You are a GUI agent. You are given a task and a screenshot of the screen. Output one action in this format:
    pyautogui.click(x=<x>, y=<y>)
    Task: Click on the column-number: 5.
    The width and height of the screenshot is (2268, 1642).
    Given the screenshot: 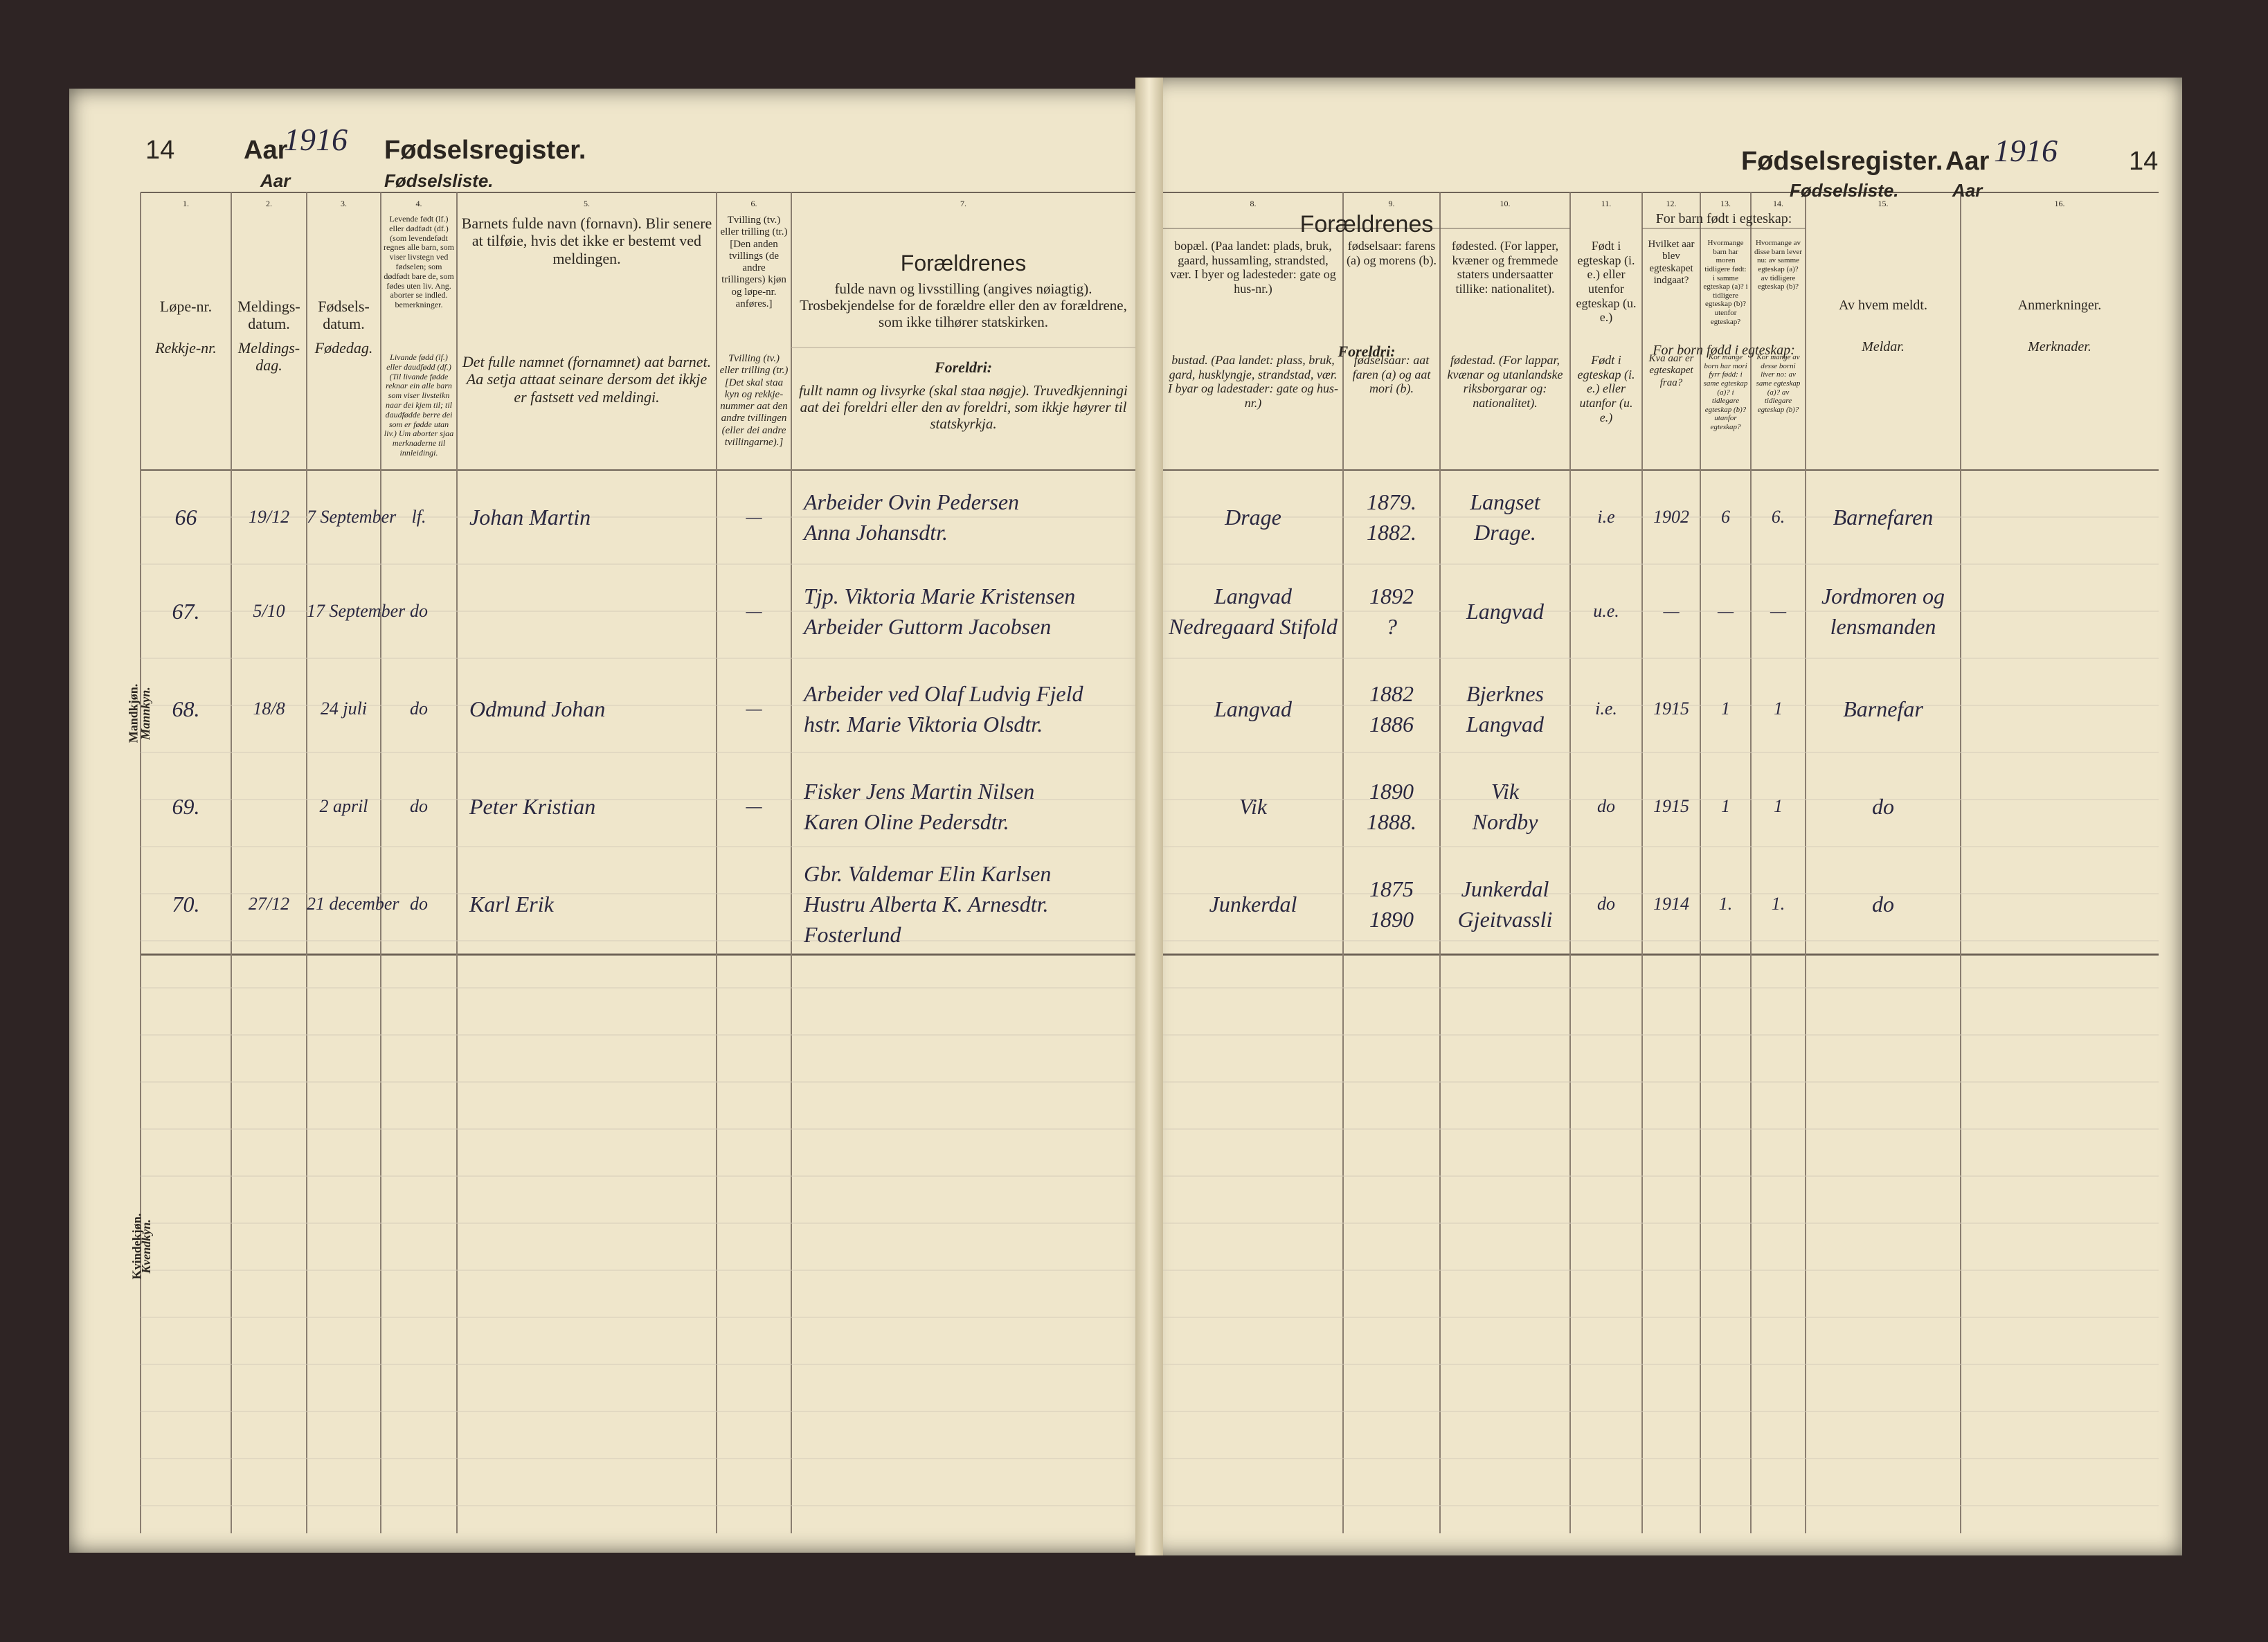 What is the action you would take?
    pyautogui.click(x=587, y=203)
    